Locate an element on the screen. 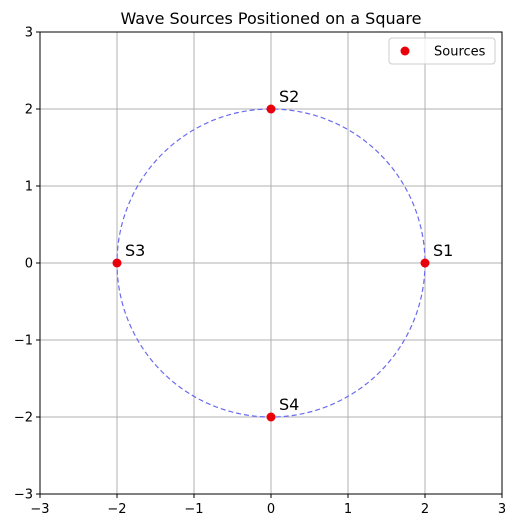 This screenshot has height=528, width=516. legend-label: Sources is located at coordinates (460, 52).